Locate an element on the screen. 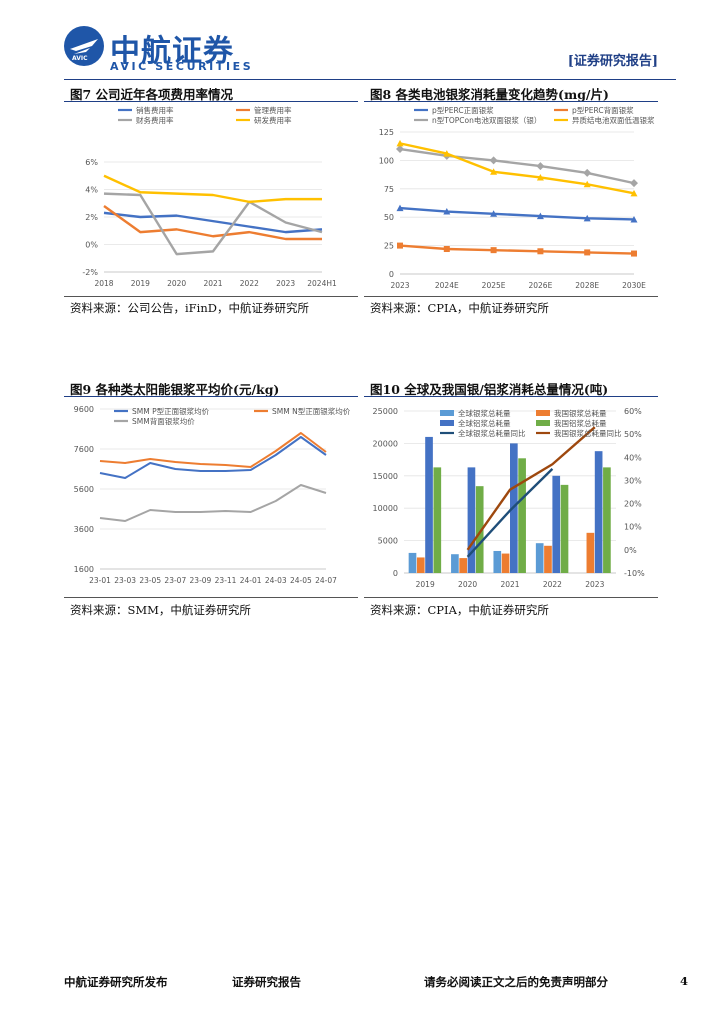 The height and width of the screenshot is (1024, 724). x-tick-label: 2028E is located at coordinates (587, 285).